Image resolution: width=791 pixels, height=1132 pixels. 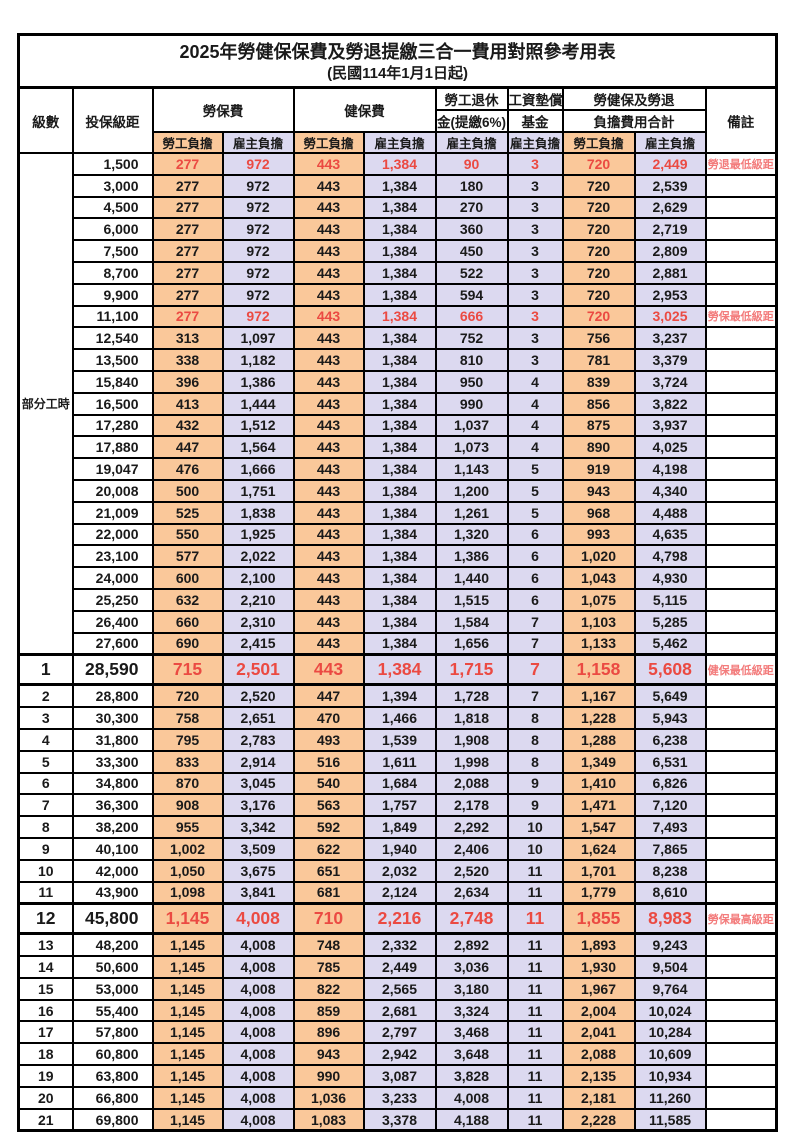 I want to click on health-ins-employee-cell: 990, so click(x=328, y=1076).